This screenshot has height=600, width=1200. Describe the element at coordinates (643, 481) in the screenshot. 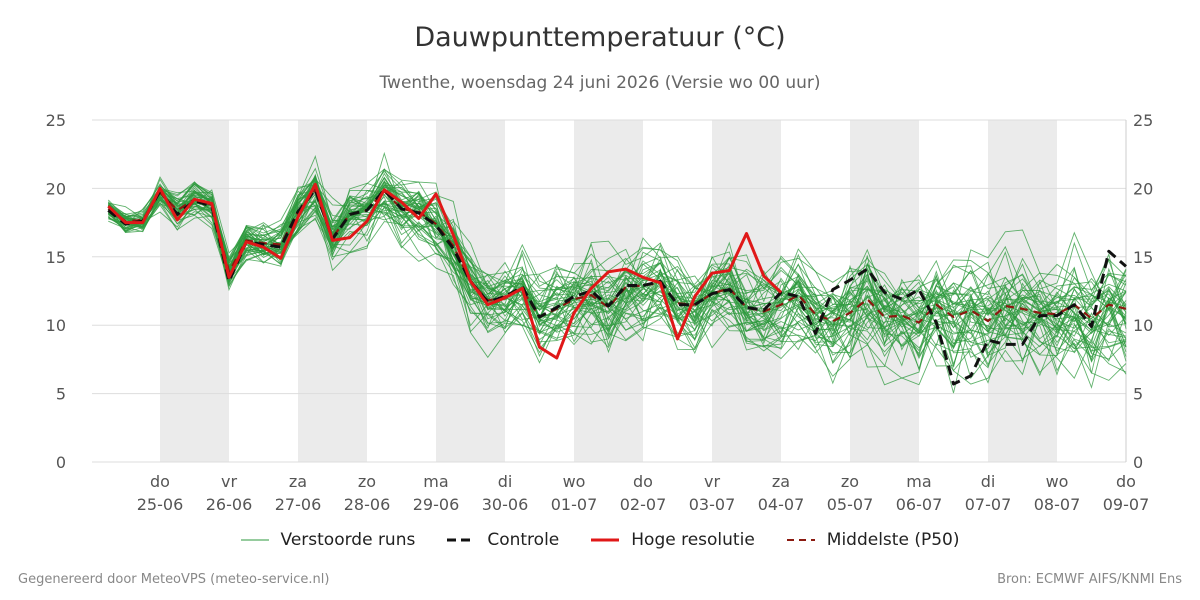

I see `x-tick-day-7: do` at that location.